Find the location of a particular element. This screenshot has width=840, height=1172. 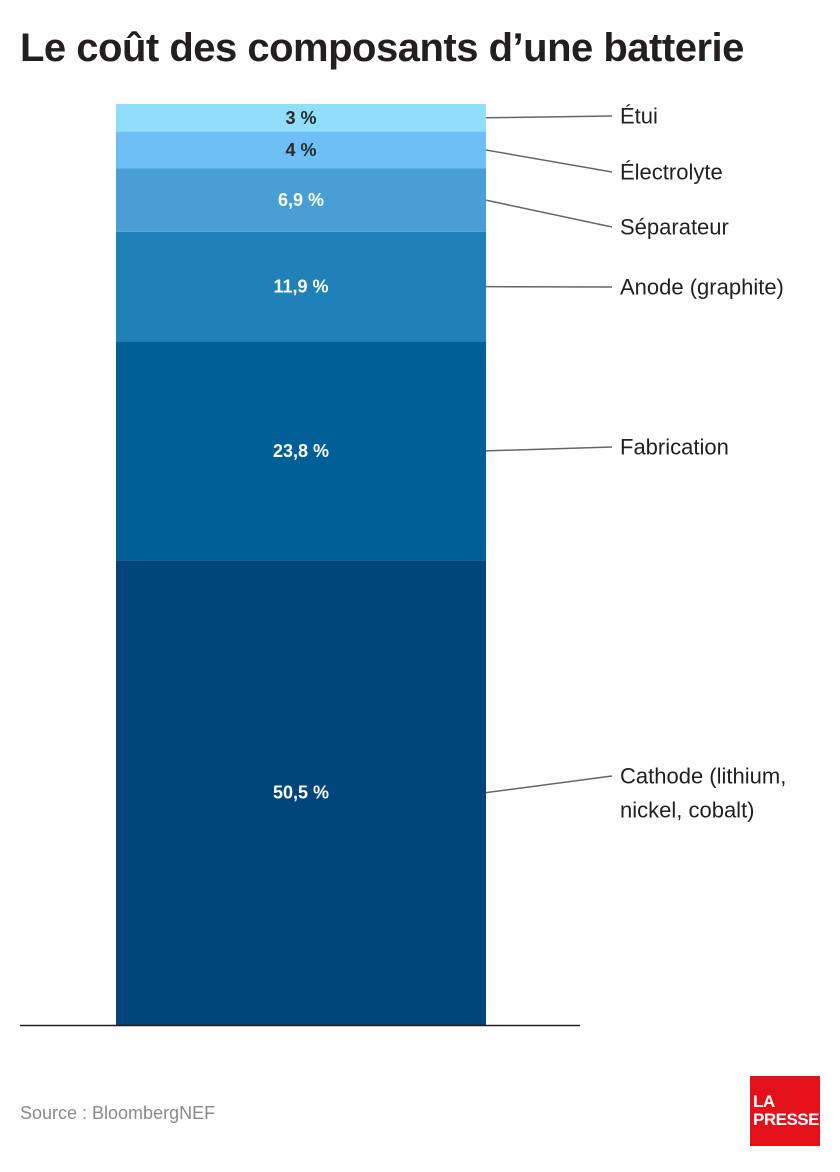

value-label: 4 % is located at coordinates (300, 150).